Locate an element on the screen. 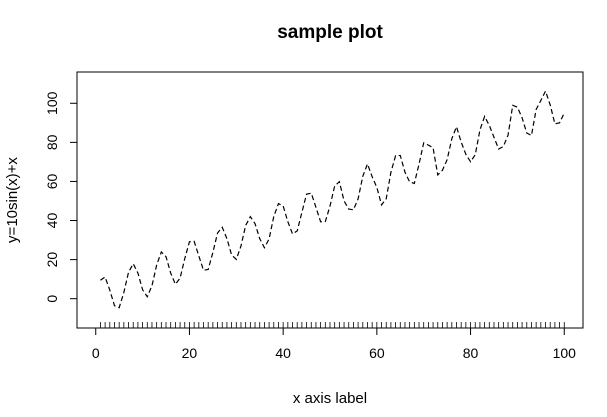 Image resolution: width=607 pixels, height=417 pixels. x-tick-label: 40 is located at coordinates (283, 353).